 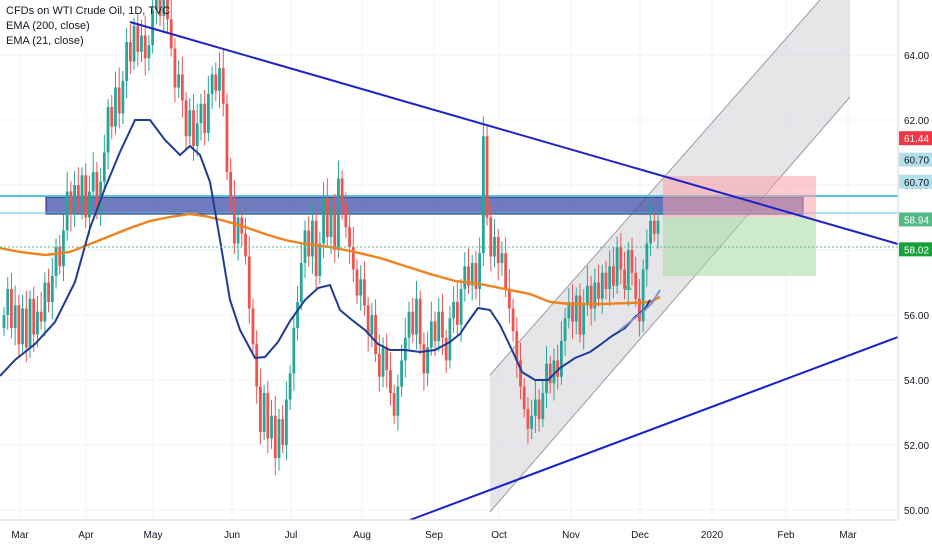 What do you see at coordinates (45, 41) in the screenshot?
I see `legend-ema-21: EMA (21, close)` at bounding box center [45, 41].